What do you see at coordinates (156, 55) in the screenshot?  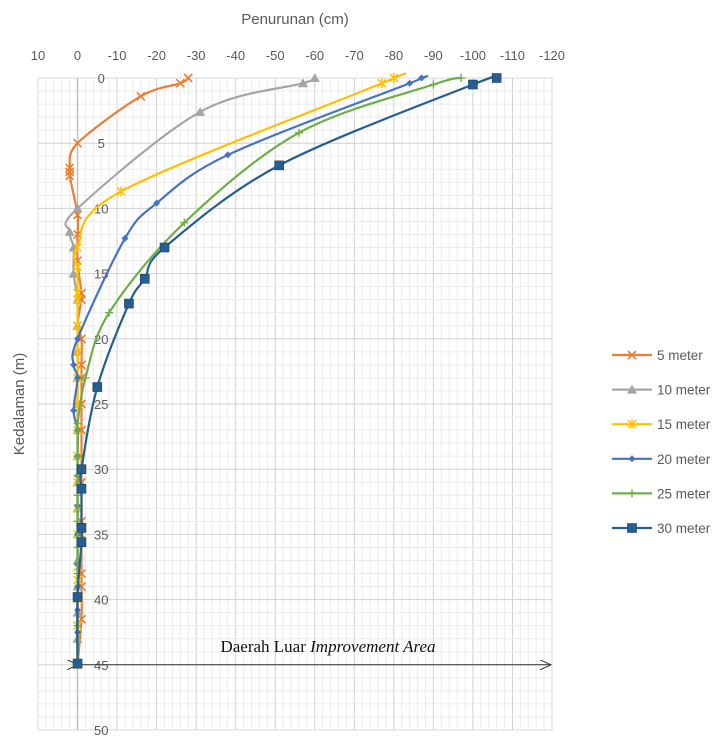 I see `x-tick-label: -20` at bounding box center [156, 55].